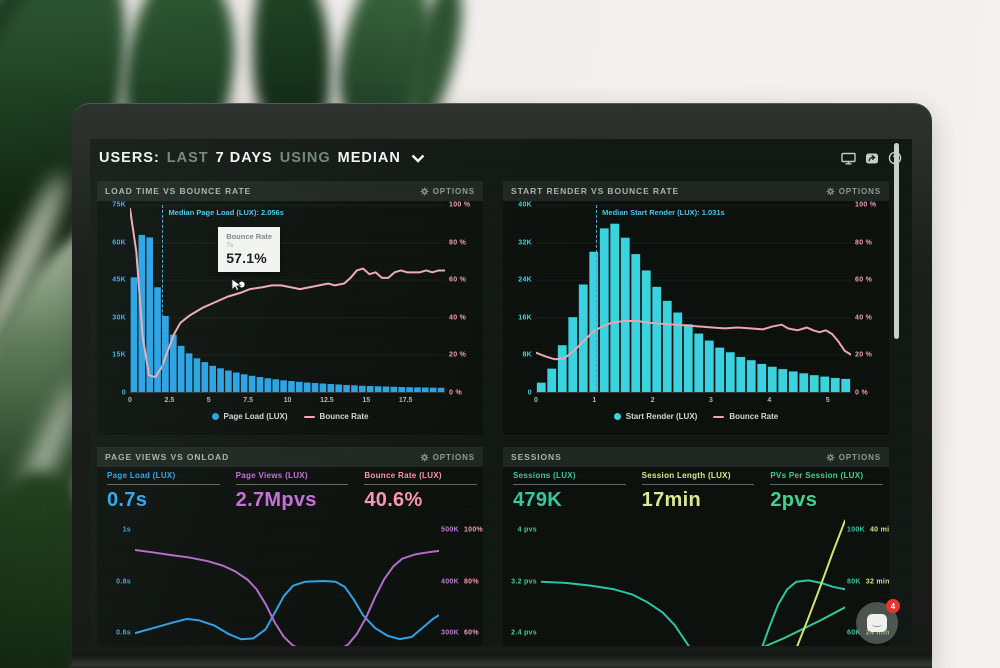 The image size is (1000, 668). Describe the element at coordinates (236, 285) in the screenshot. I see `mouse-cursor` at that location.